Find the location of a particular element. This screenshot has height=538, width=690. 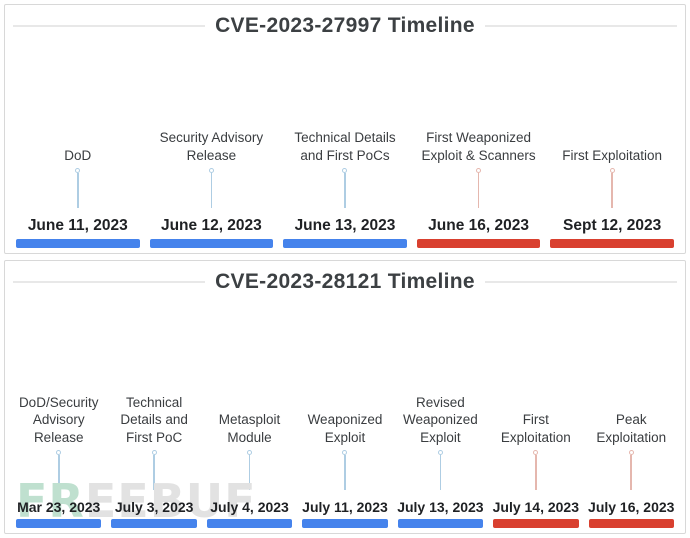

event-label: Revised Weaponized Exploit is located at coordinates (440, 420).